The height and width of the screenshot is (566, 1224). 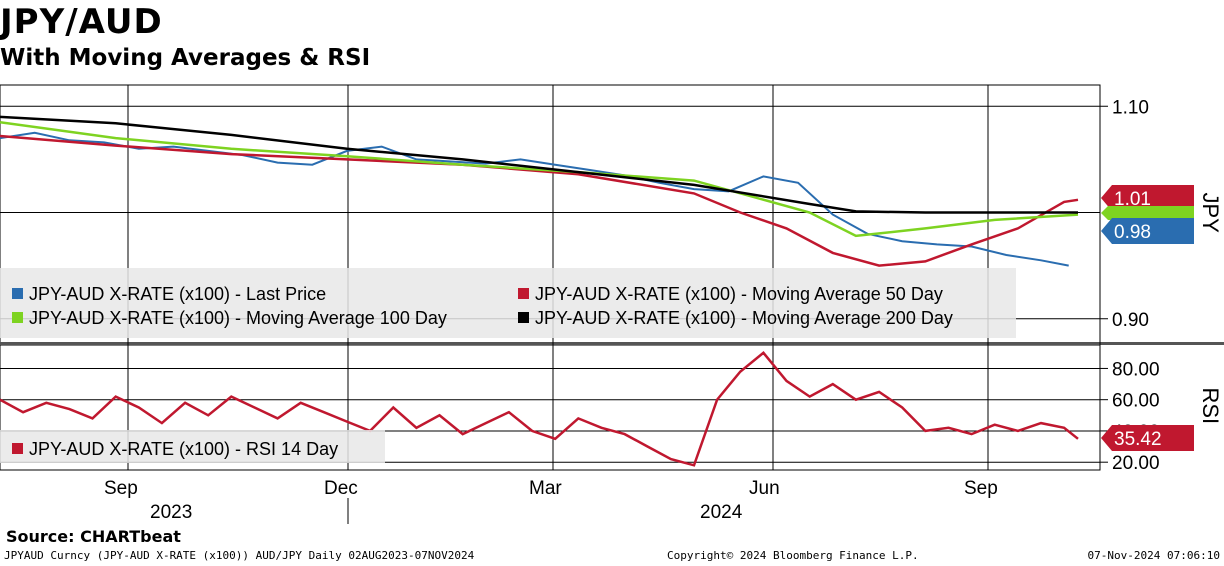 What do you see at coordinates (1130, 107) in the screenshot?
I see `y-tick-label: 1.10` at bounding box center [1130, 107].